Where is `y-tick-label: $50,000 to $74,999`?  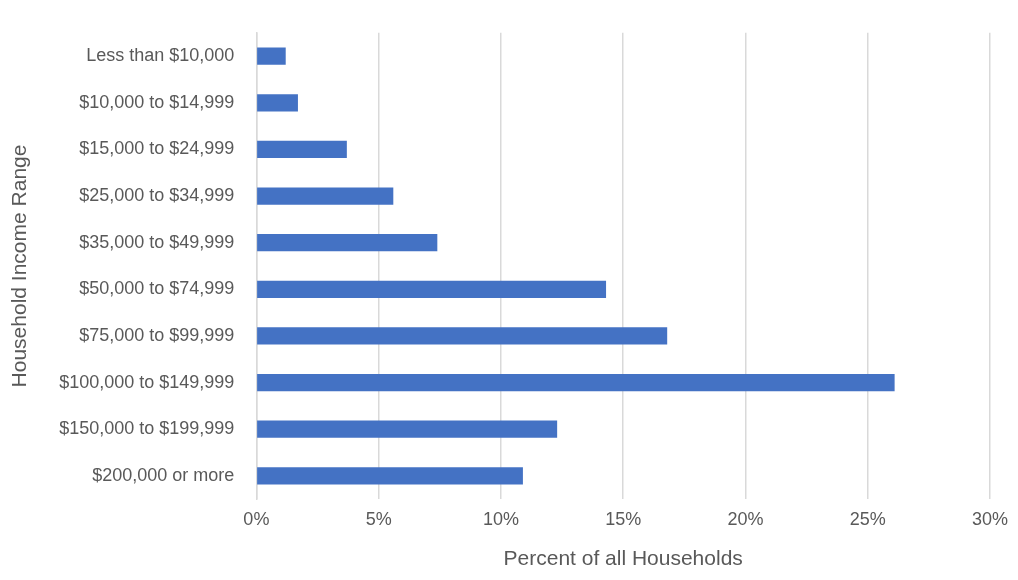 y-tick-label: $50,000 to $74,999 is located at coordinates (157, 288).